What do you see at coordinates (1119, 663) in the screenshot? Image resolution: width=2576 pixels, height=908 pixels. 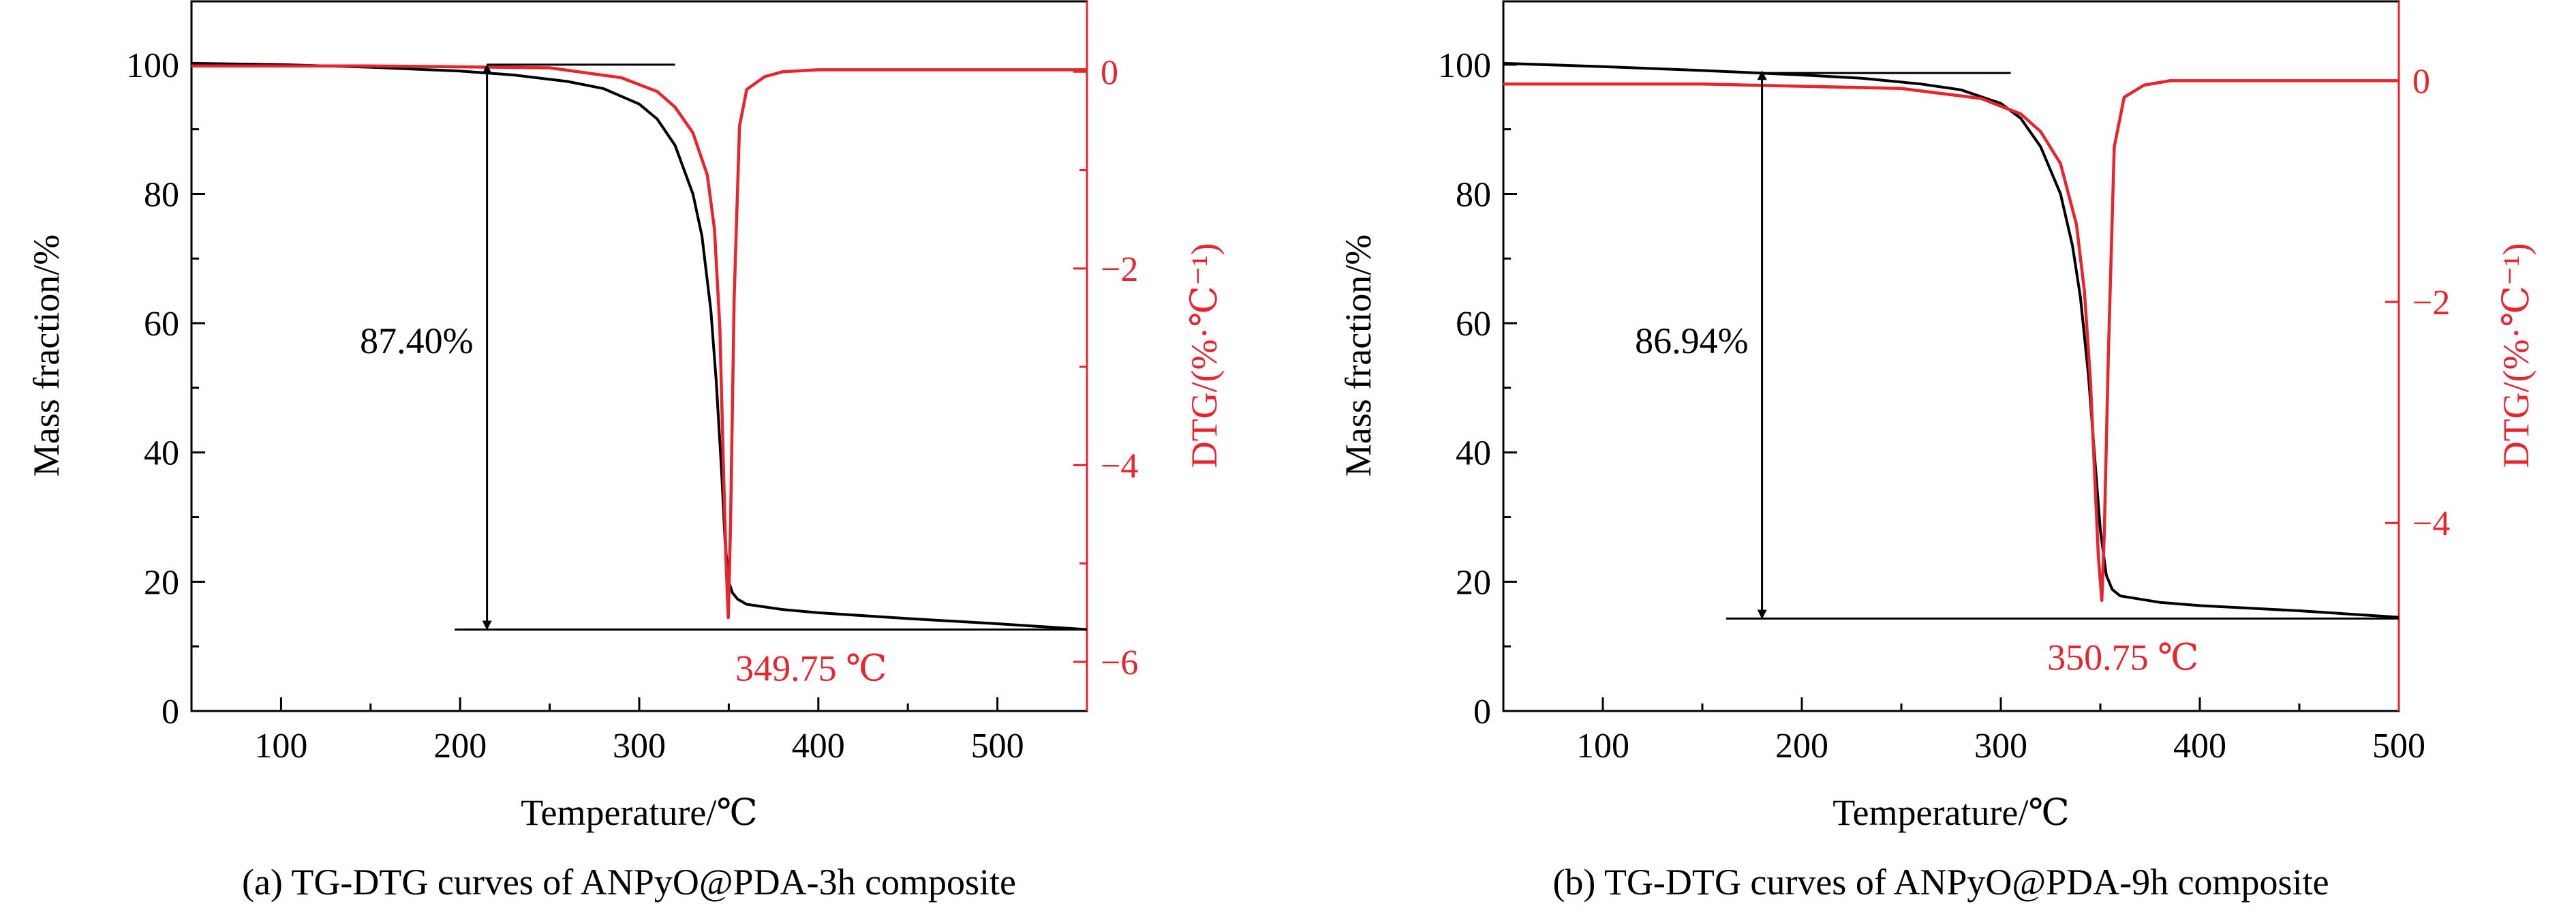 I see `y2-tick-label: −6` at bounding box center [1119, 663].